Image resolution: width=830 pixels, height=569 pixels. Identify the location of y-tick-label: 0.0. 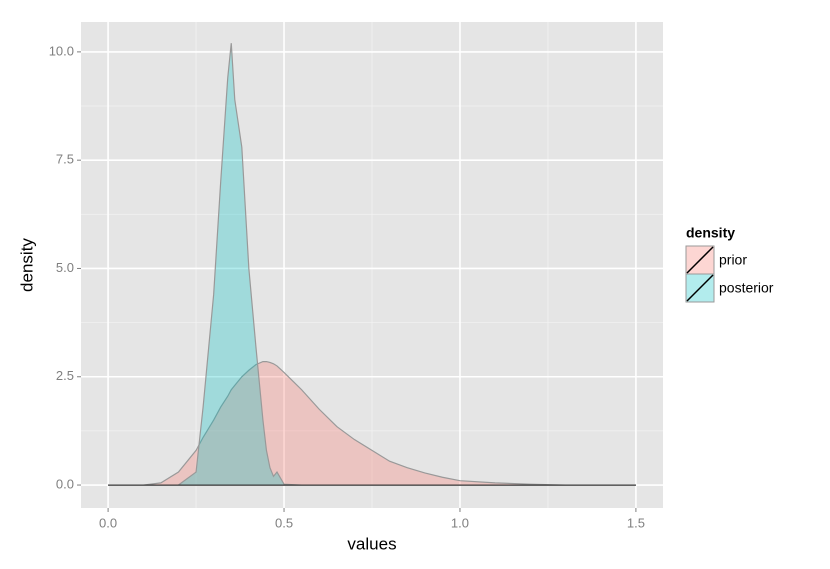
(65, 483).